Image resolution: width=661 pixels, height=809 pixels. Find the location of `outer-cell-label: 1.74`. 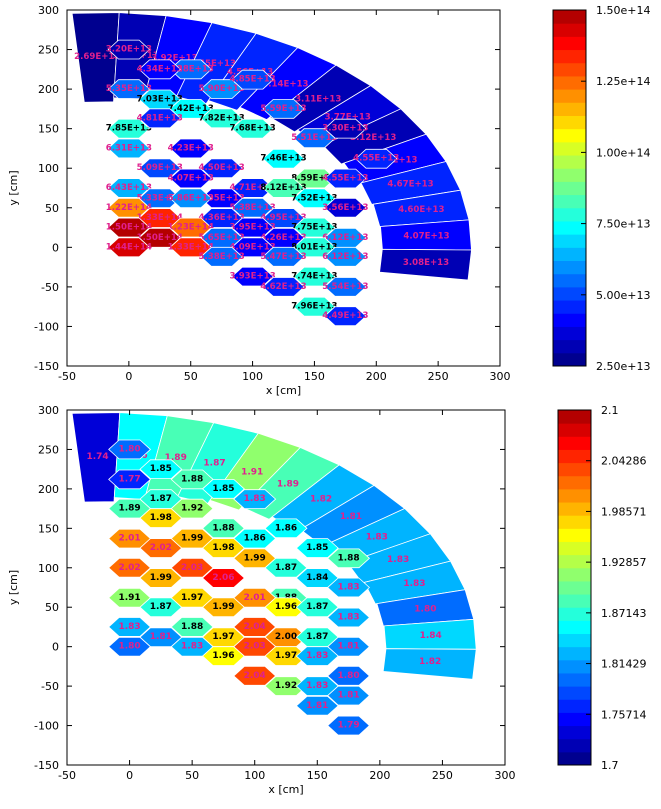

outer-cell-label: 1.74 is located at coordinates (97, 457).